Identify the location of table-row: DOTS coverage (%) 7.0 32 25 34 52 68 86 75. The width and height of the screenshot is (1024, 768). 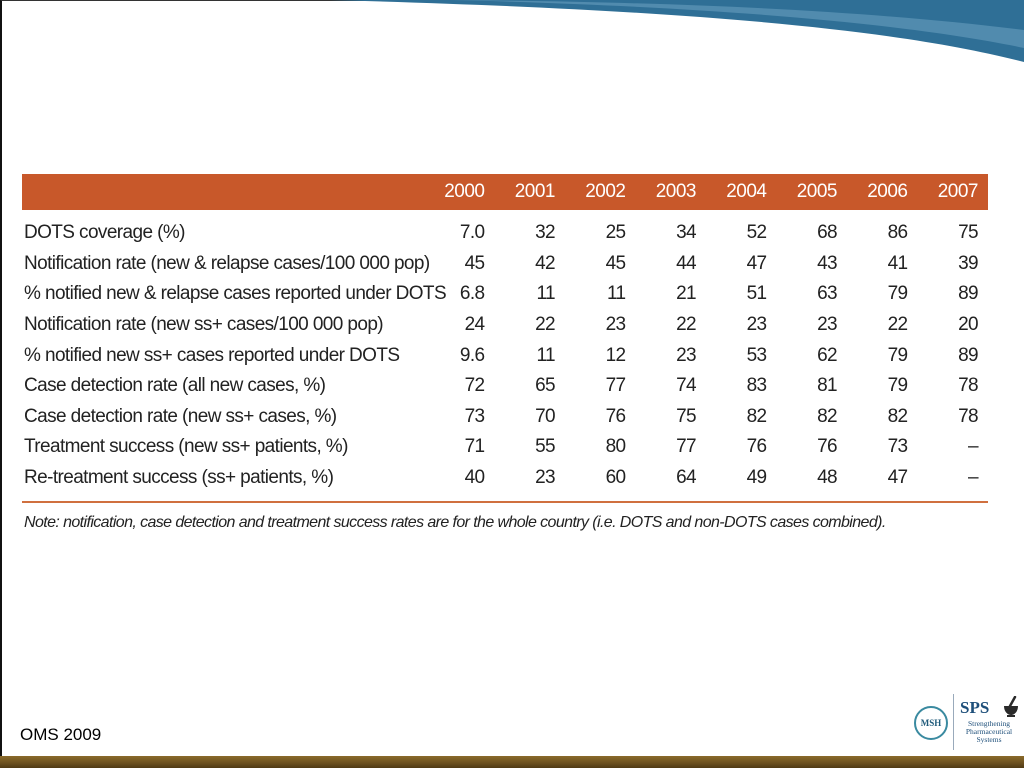
(505, 229).